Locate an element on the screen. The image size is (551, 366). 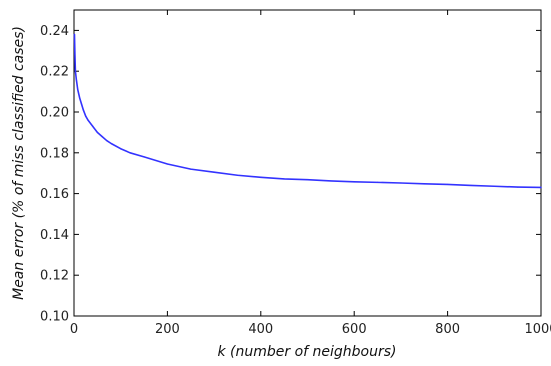
x-tick-label: 200 is located at coordinates (167, 329).